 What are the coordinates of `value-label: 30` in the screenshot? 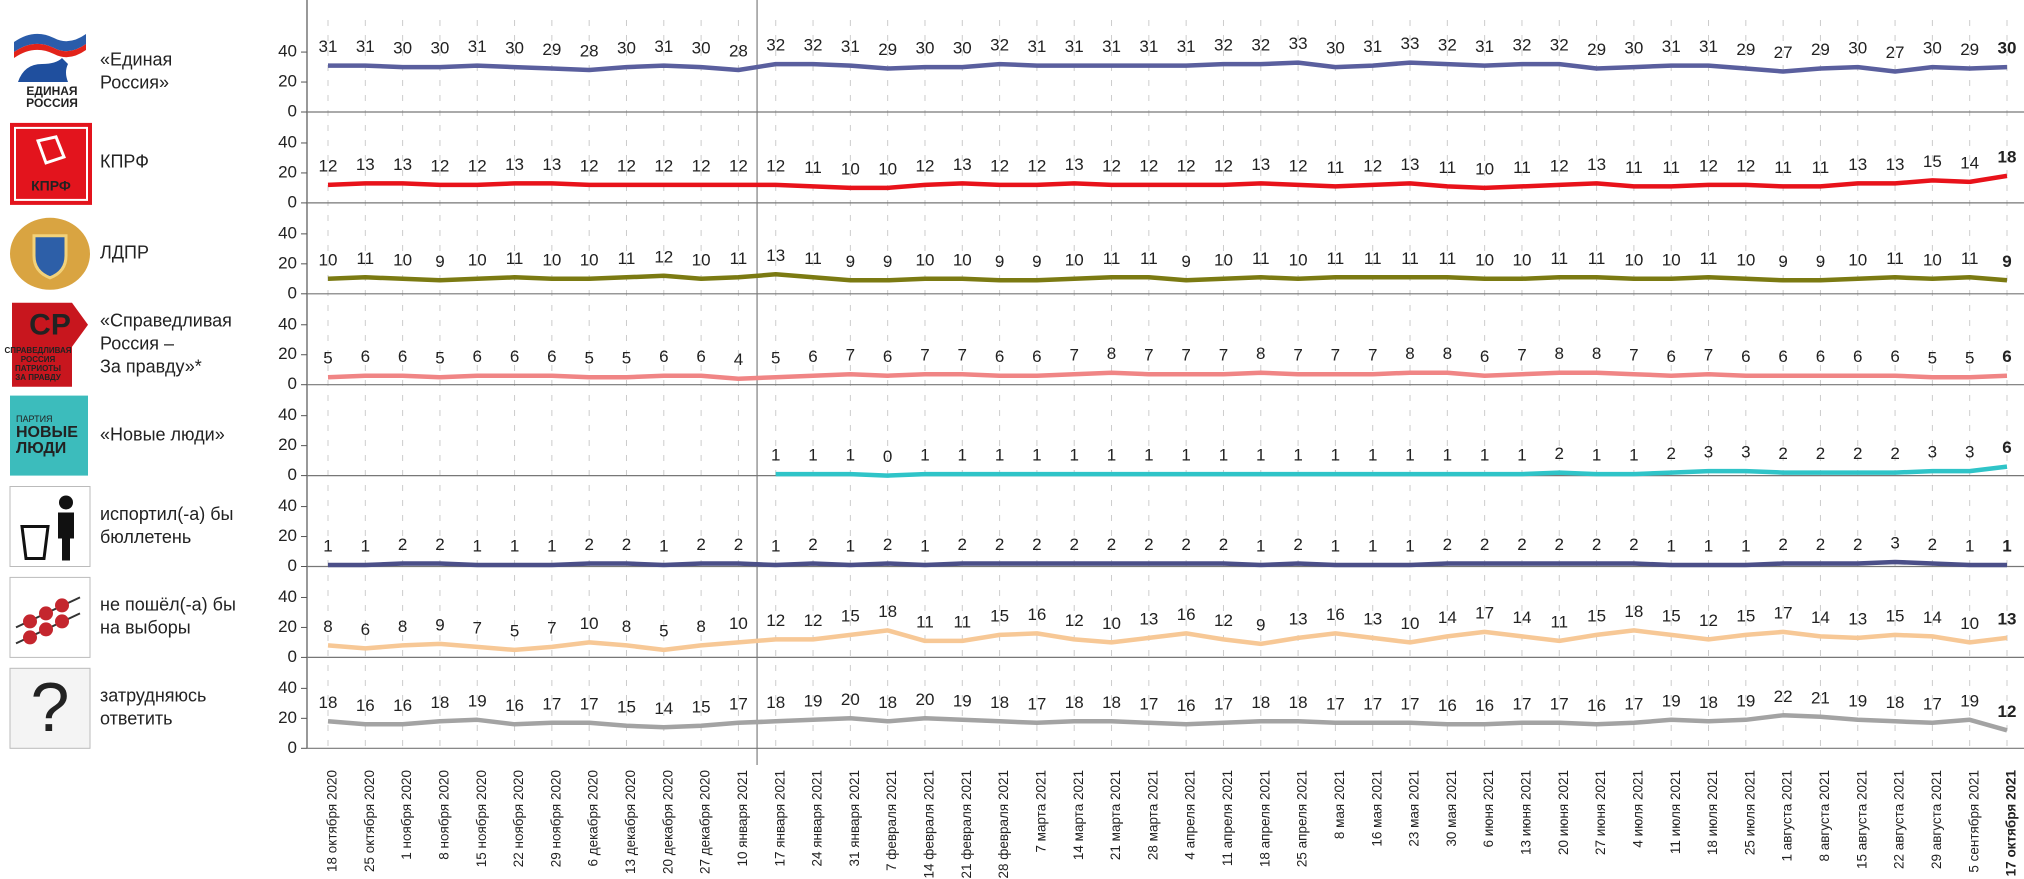 It's located at (2007, 48).